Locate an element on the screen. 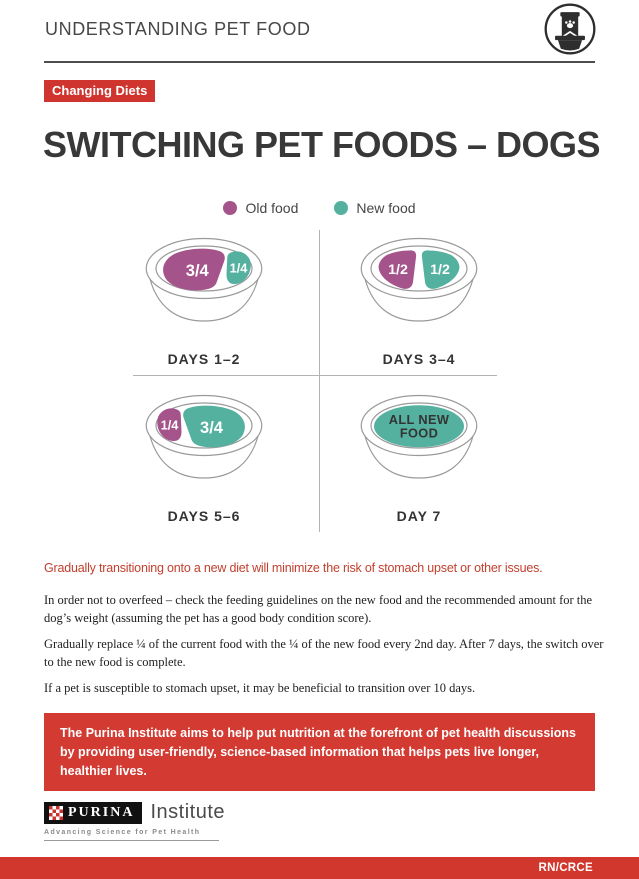 Image resolution: width=639 pixels, height=879 pixels. logo-tagline-rule is located at coordinates (131, 840).